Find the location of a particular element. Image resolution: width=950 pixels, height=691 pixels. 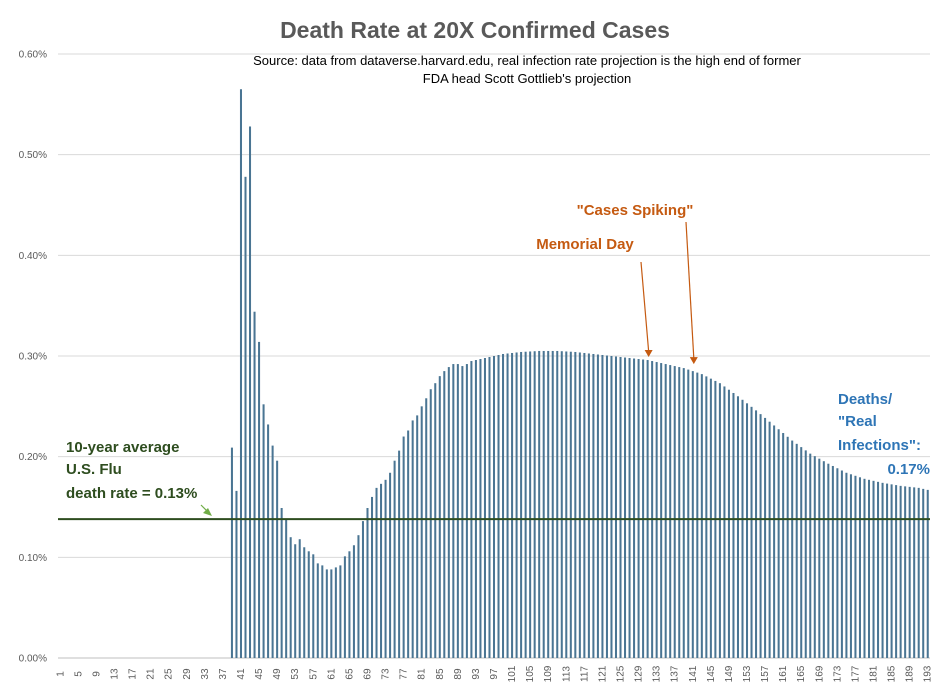

real-infections-line-2: "Real is located at coordinates (857, 421).